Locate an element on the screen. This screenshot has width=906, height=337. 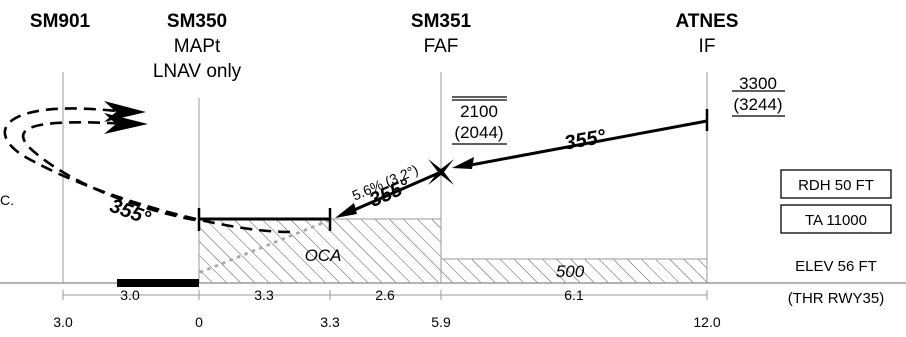
faf-cross-icon is located at coordinates (441, 172).